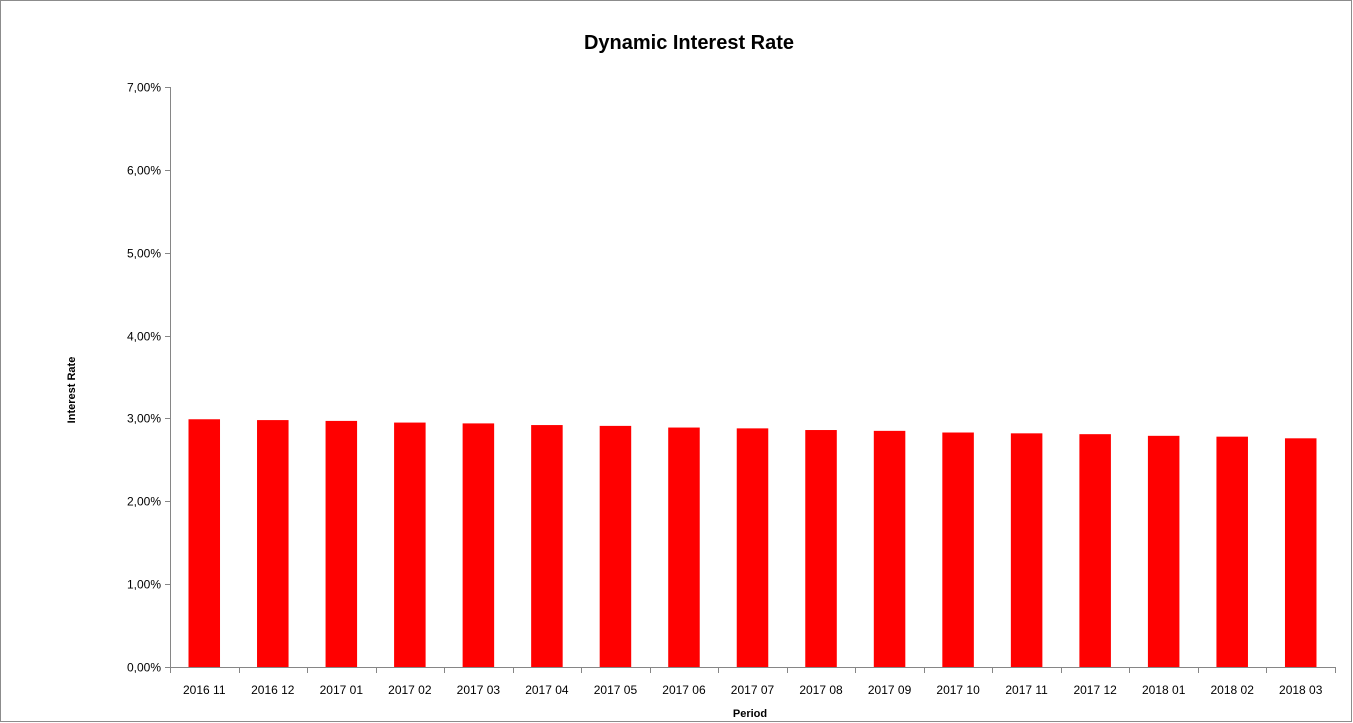 Image resolution: width=1353 pixels, height=723 pixels. Describe the element at coordinates (1095, 690) in the screenshot. I see `x-tick-label: 2017 12` at that location.